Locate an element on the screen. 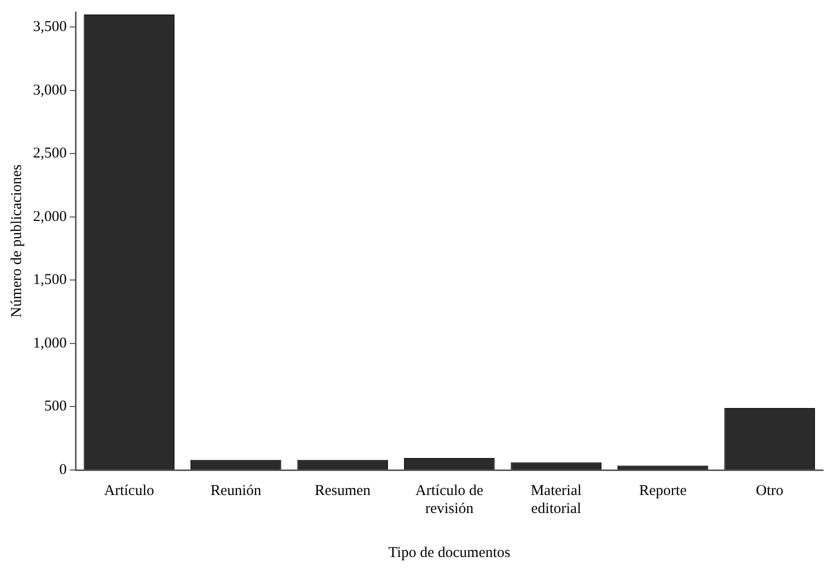  x-tick-label: Resumen is located at coordinates (343, 490).